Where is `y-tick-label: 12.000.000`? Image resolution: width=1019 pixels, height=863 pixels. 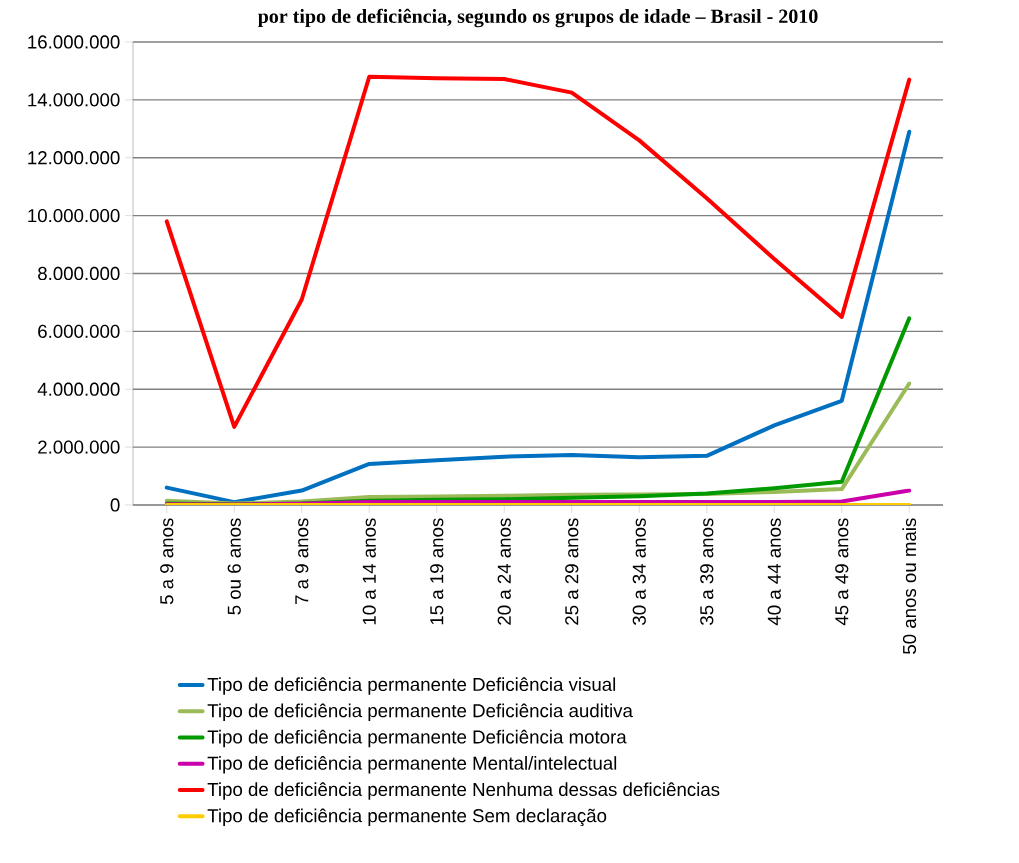 y-tick-label: 12.000.000 is located at coordinates (74, 158).